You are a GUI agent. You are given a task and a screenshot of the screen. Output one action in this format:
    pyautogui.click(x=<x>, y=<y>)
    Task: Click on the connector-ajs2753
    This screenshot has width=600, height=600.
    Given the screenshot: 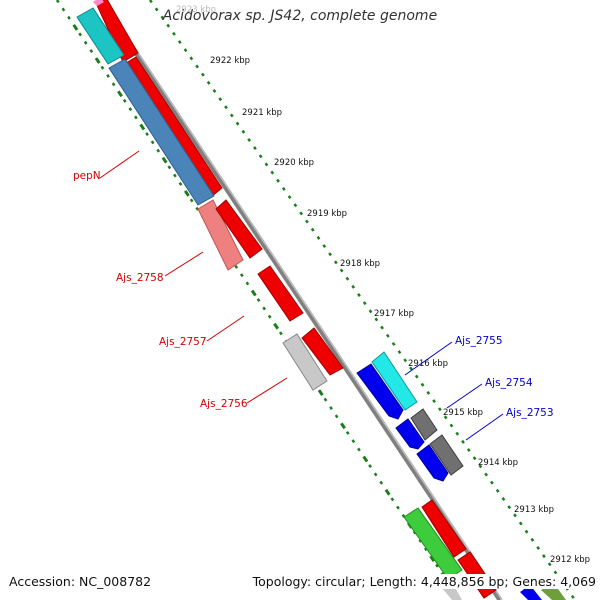 What is the action you would take?
    pyautogui.click(x=484, y=427)
    